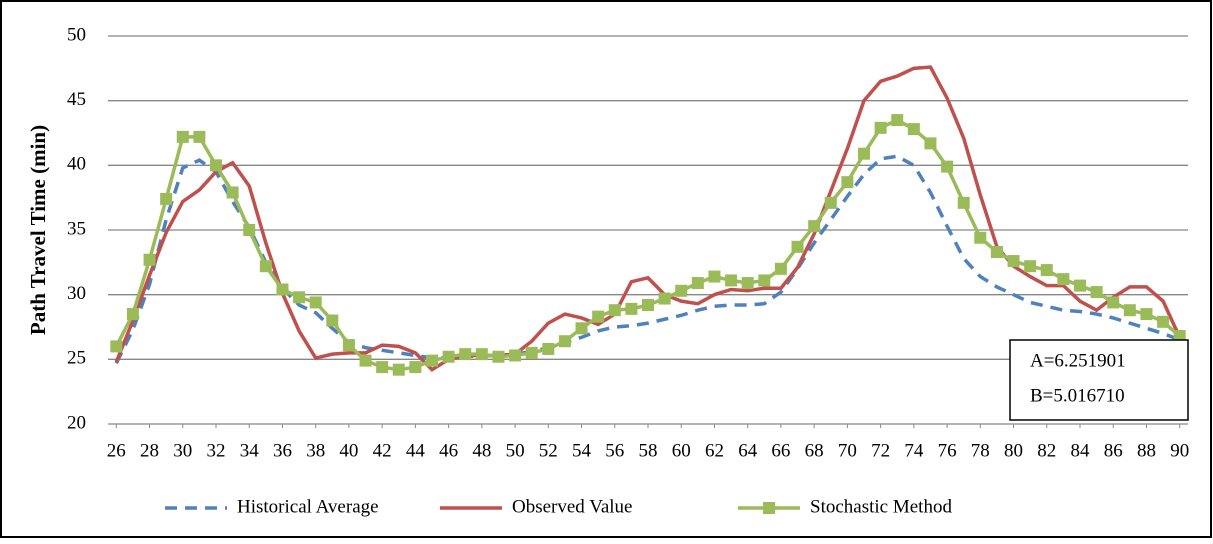 The height and width of the screenshot is (544, 1213). What do you see at coordinates (1146, 450) in the screenshot?
I see `x-tick-label: 88` at bounding box center [1146, 450].